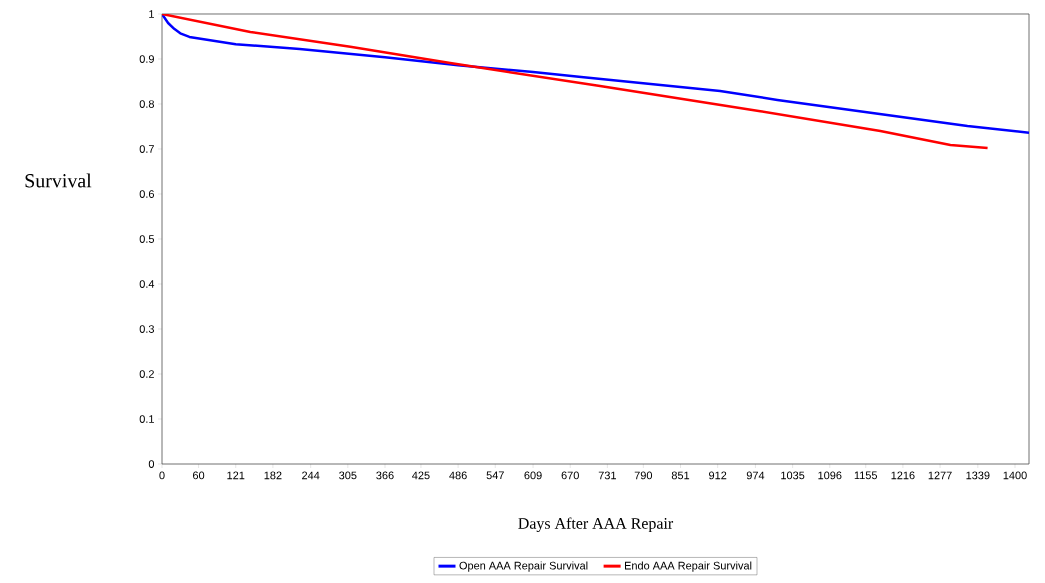 This screenshot has width=1045, height=583. What do you see at coordinates (146, 194) in the screenshot?
I see `y-tick-label: 0.6` at bounding box center [146, 194].